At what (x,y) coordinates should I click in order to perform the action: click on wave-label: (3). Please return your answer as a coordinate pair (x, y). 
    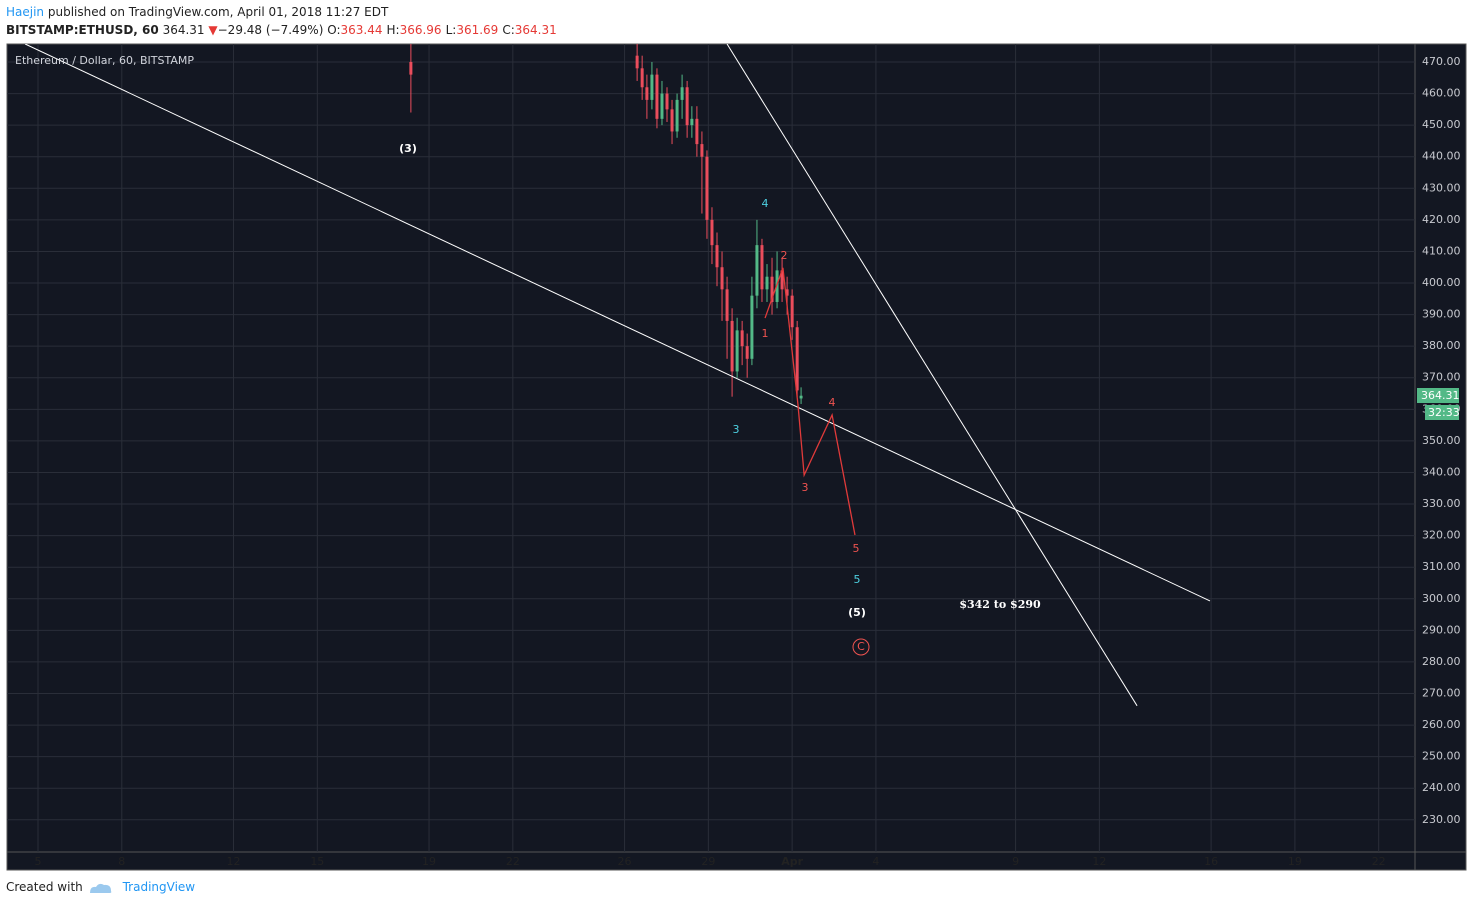
    Looking at the image, I should click on (408, 148).